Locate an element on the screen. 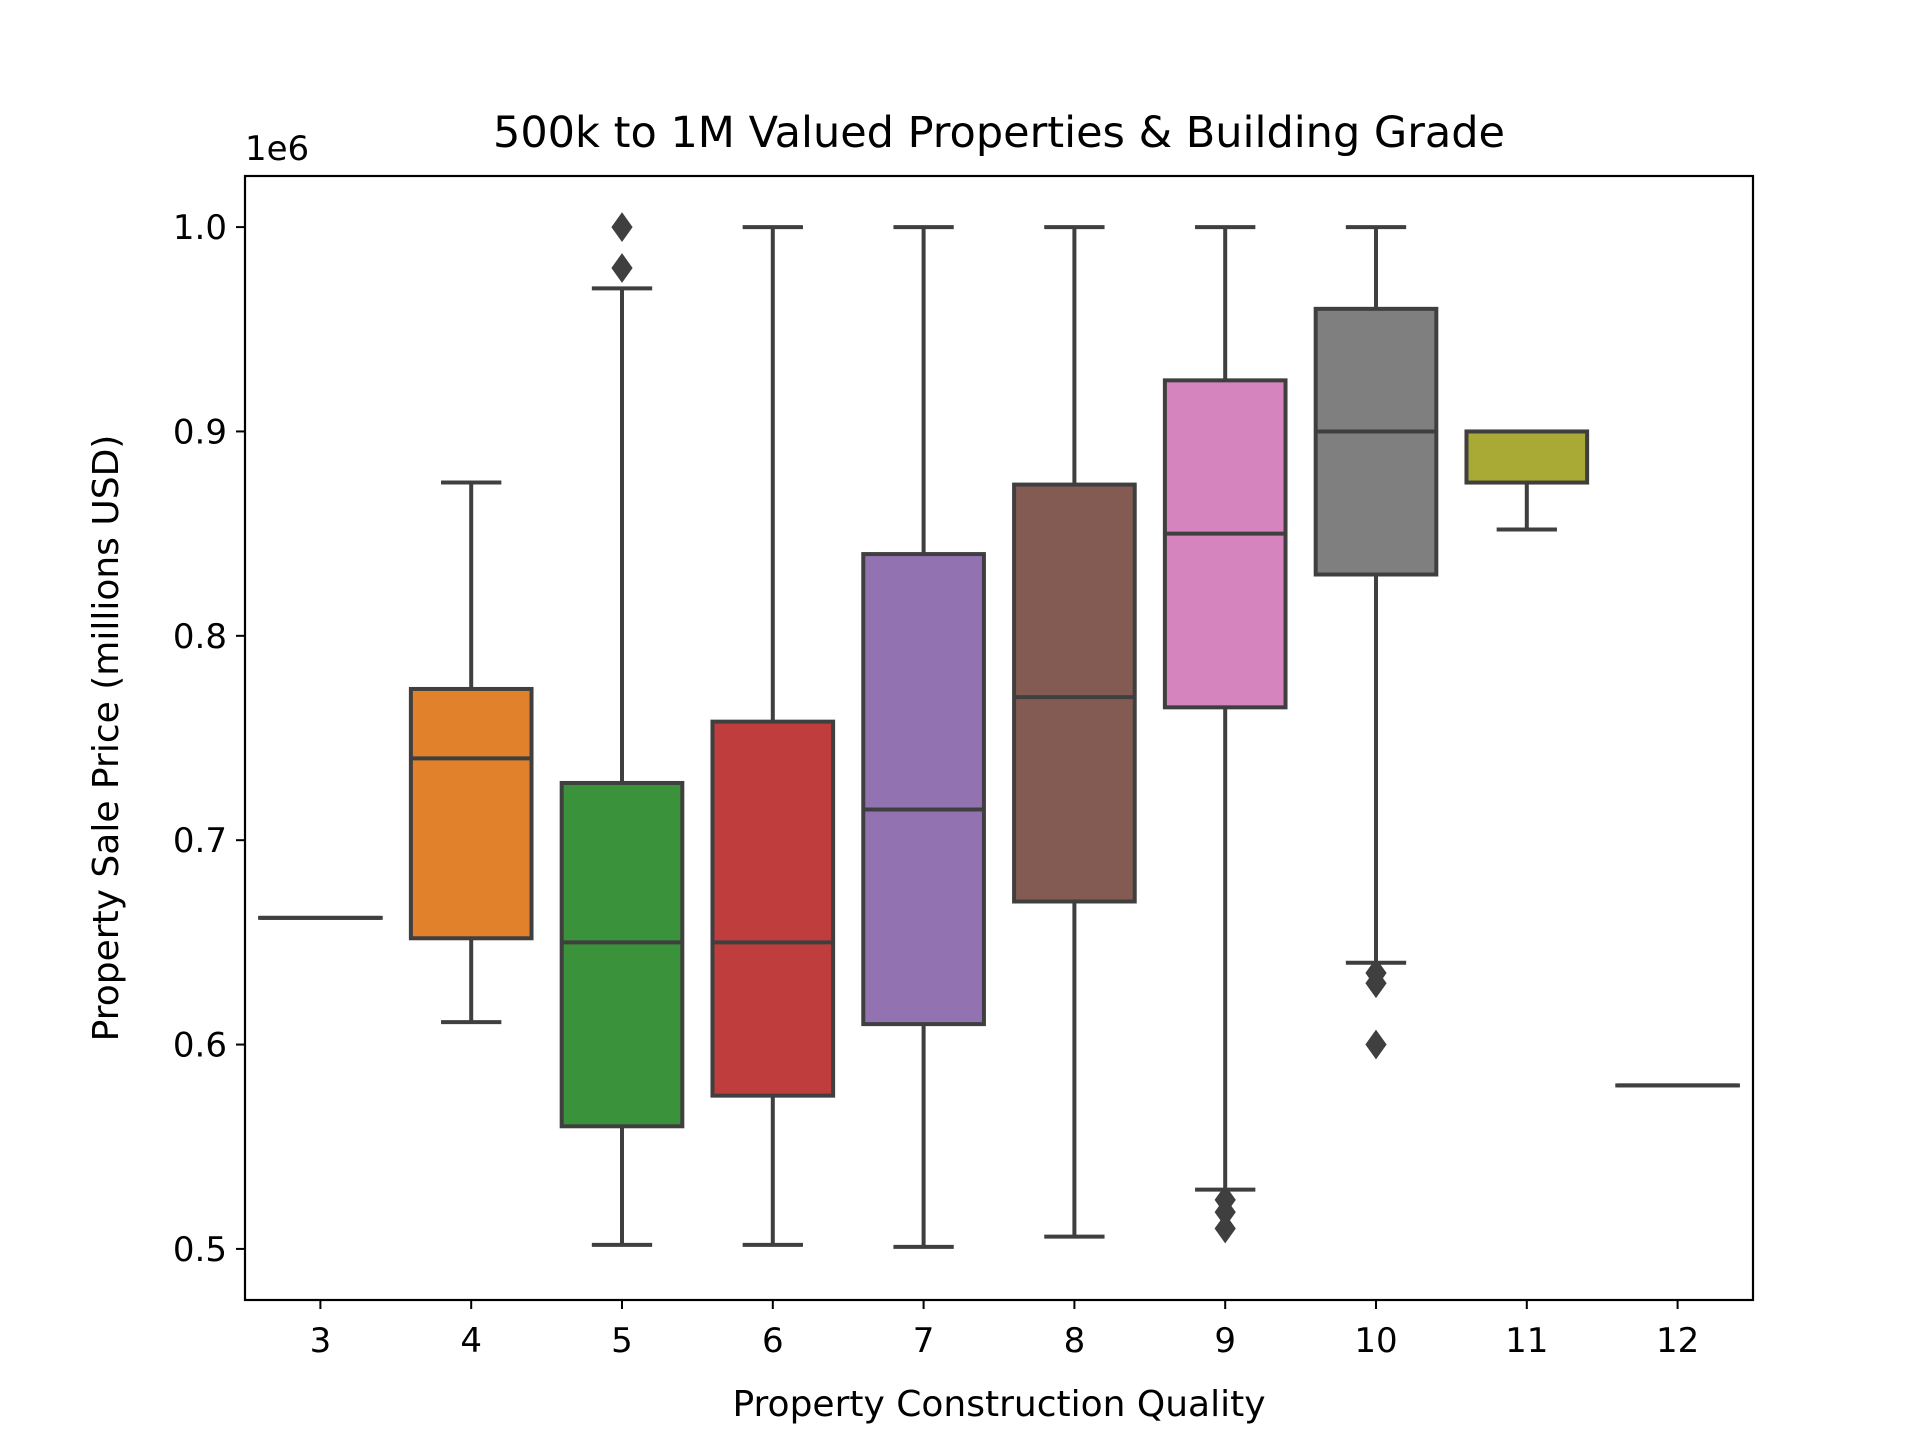 This screenshot has width=1920, height=1440. x-tick-label: 7 is located at coordinates (924, 1341).